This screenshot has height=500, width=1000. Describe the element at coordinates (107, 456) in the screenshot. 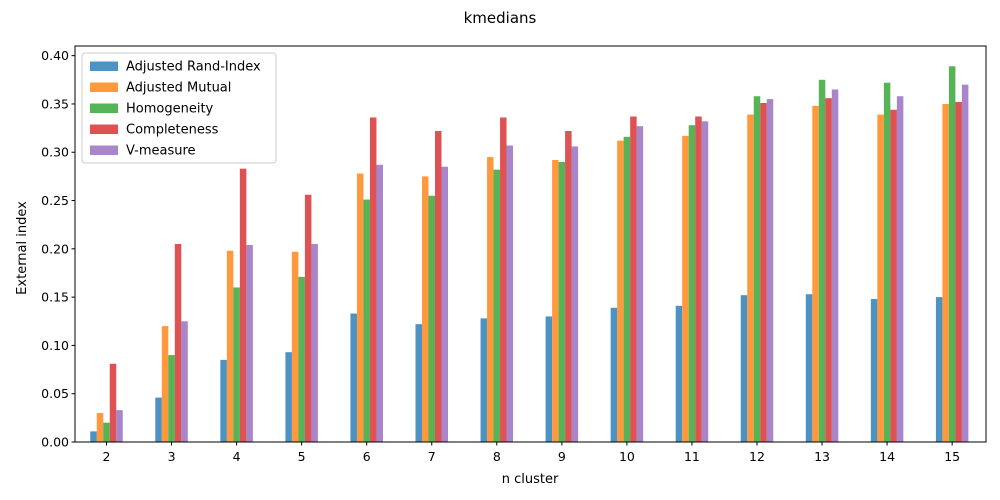

I see `x-tick-label: 2` at that location.